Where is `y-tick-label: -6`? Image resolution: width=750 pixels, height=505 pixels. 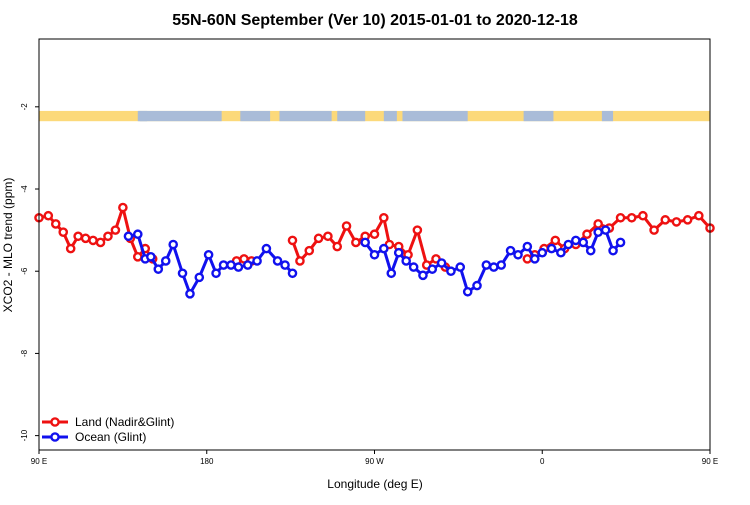
y-tick-label: -6 is located at coordinates (24, 271).